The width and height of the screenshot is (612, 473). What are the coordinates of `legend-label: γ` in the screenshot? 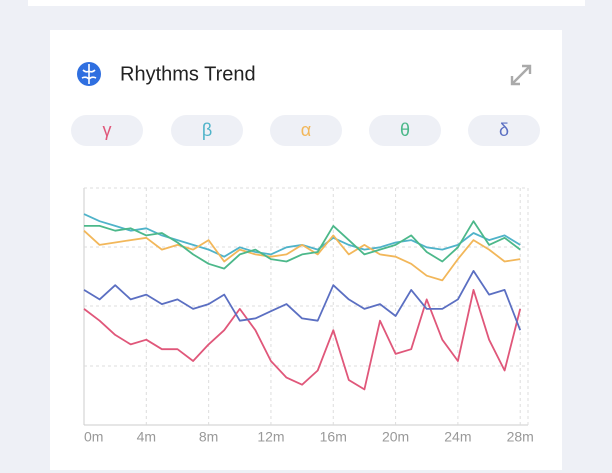 It's located at (107, 130).